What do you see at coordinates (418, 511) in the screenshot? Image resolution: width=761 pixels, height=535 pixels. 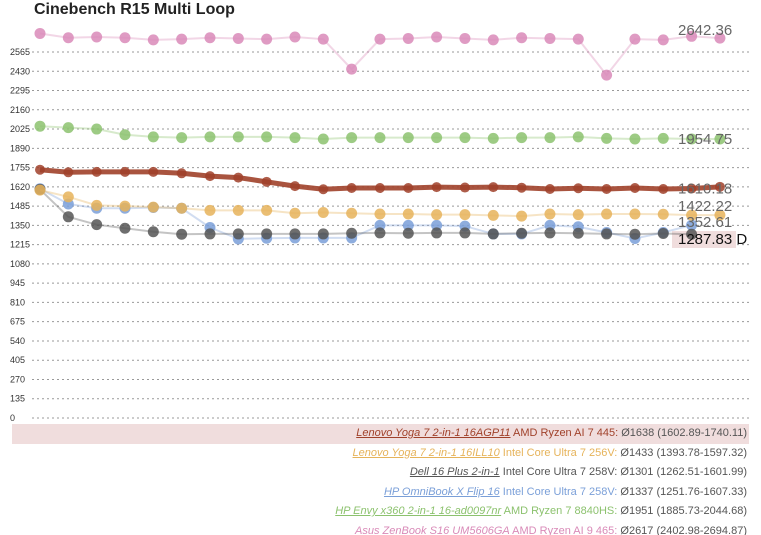 I see `legend-device-link: HP Envy x360 2-in-1 16-ad0097nr` at bounding box center [418, 511].